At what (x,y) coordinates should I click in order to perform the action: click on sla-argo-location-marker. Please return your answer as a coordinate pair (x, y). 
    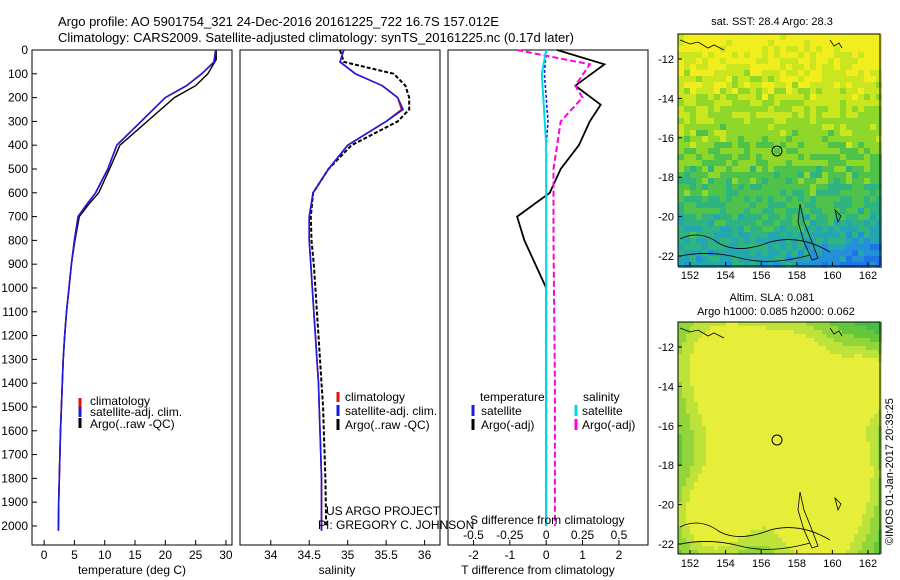
    Looking at the image, I should click on (777, 440).